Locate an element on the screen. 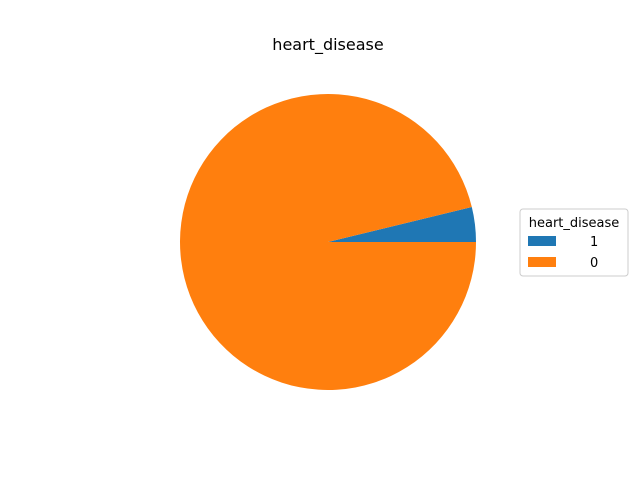 The width and height of the screenshot is (640, 480). legend-items: 10 is located at coordinates (563, 253).